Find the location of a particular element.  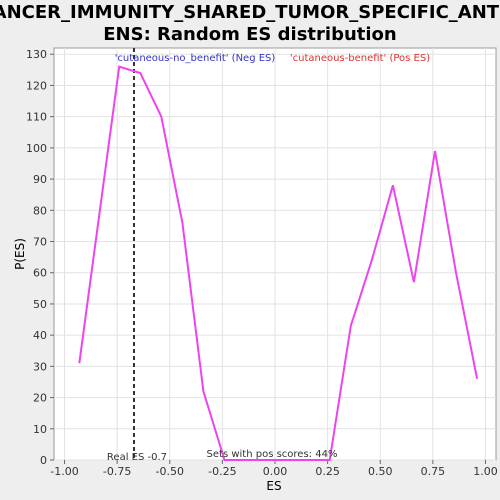

x-axis-label: ES is located at coordinates (273, 486).